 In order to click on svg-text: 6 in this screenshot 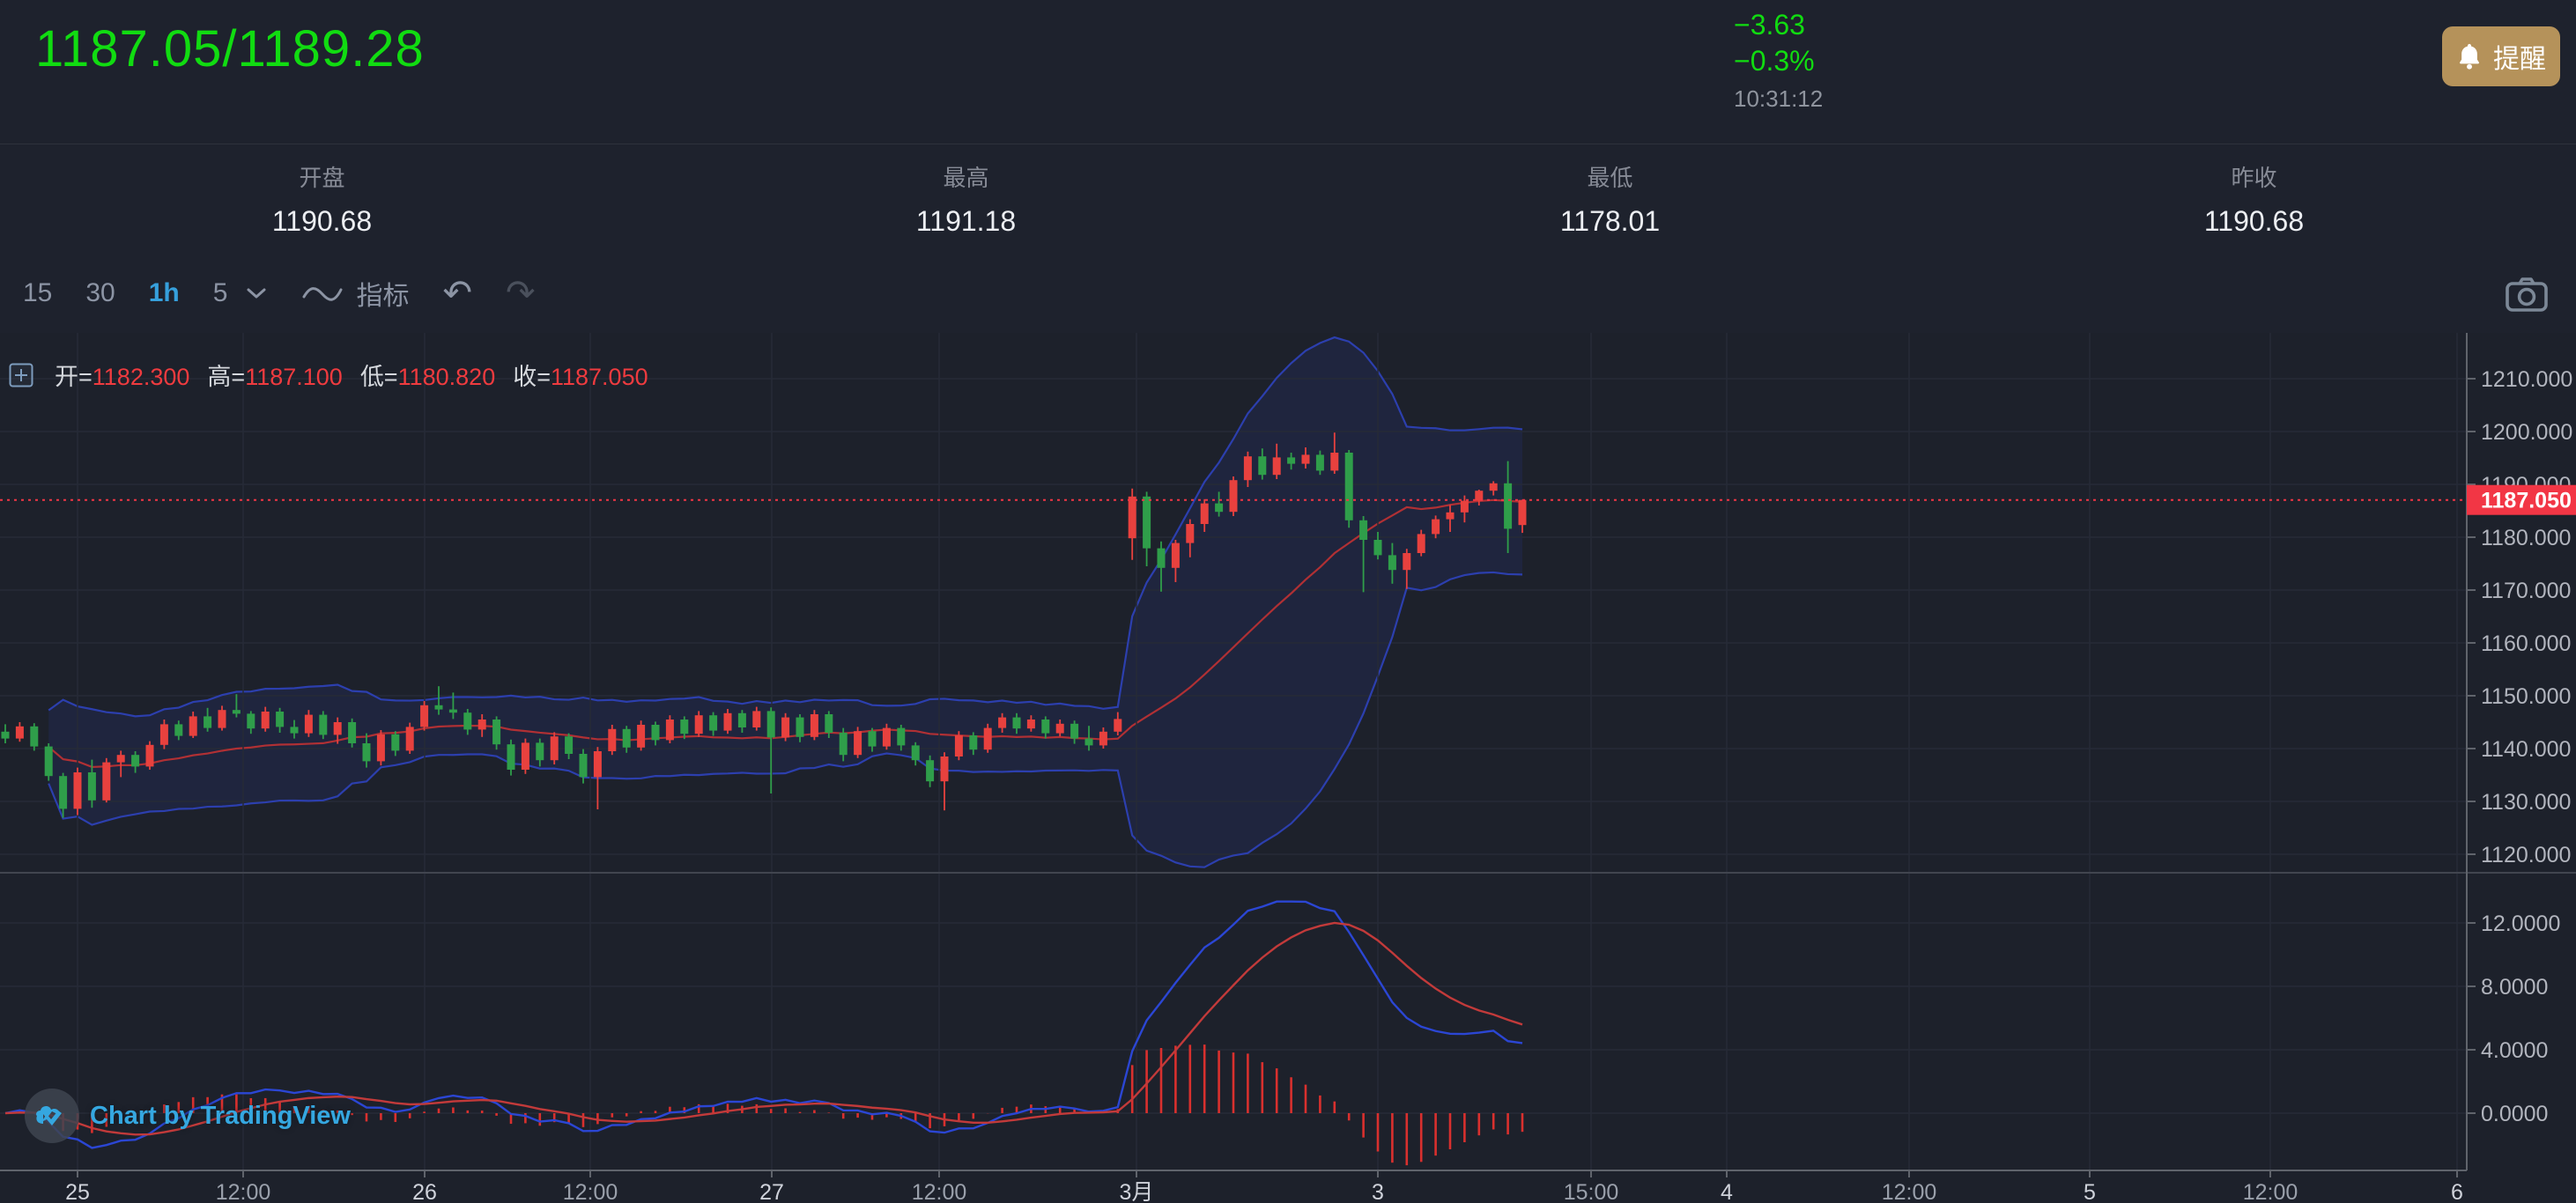, I will do `click(2457, 1191)`.